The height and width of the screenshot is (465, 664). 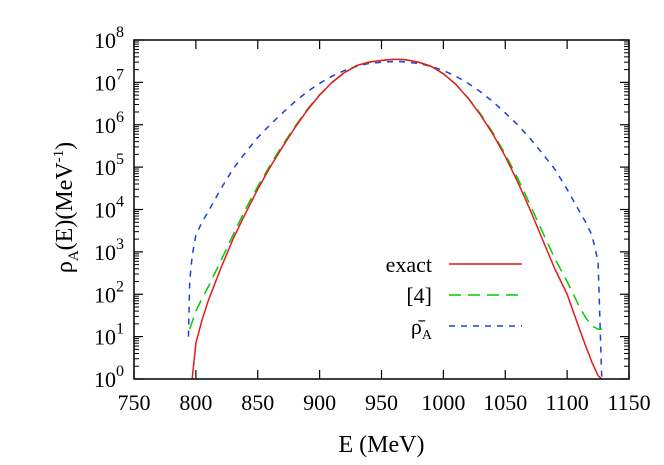 I want to click on y-axis-title-mid: (E)(MeV, so click(x=65, y=206).